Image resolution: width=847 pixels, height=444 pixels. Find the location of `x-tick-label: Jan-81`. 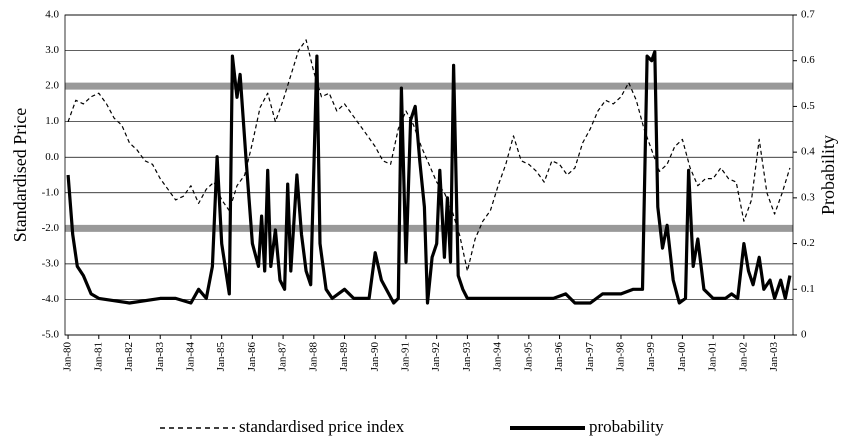

x-tick-label: Jan-81 is located at coordinates (98, 356).